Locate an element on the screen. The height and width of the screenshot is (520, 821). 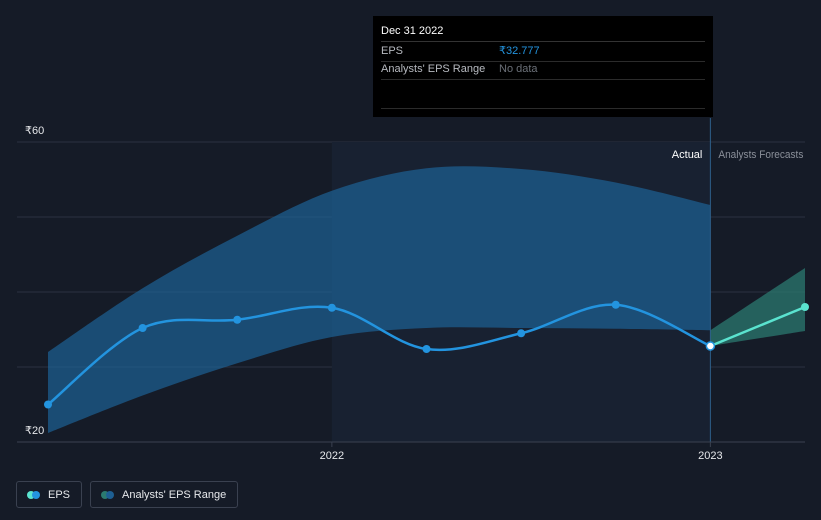
legend-eps-label: EPS is located at coordinates (59, 494).